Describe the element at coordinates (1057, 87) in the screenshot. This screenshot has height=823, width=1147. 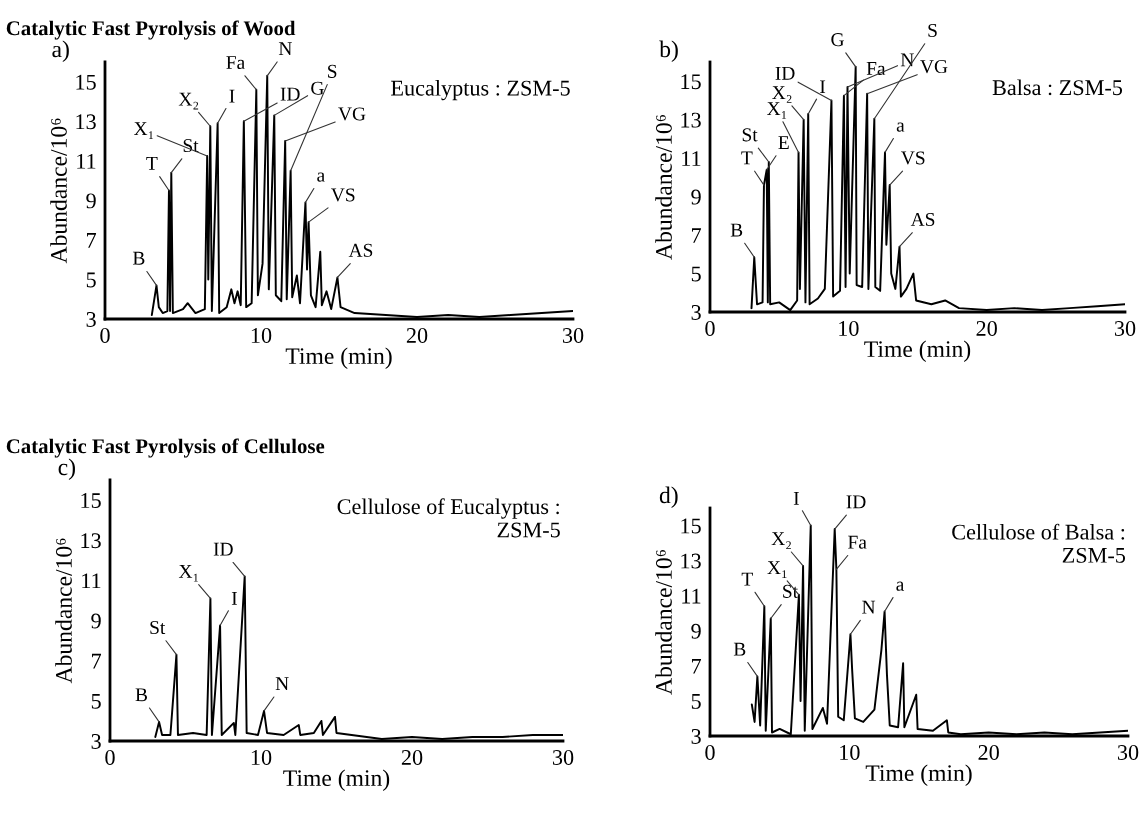
I see `annotation: Balsa : ZSM-5` at that location.